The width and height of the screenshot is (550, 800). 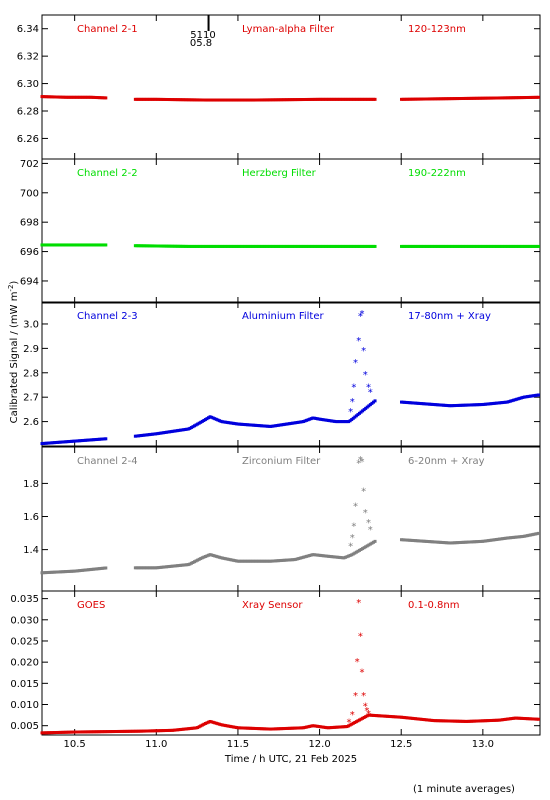 What do you see at coordinates (29, 281) in the screenshot?
I see `y-tick-label: 694` at bounding box center [29, 281].